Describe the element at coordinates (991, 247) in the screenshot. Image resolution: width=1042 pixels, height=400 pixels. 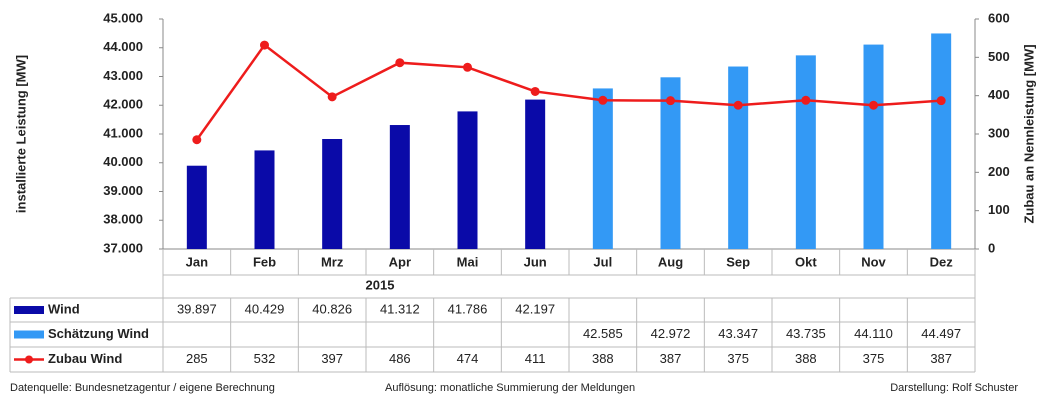
I see `y2-tick-label: 0` at that location.